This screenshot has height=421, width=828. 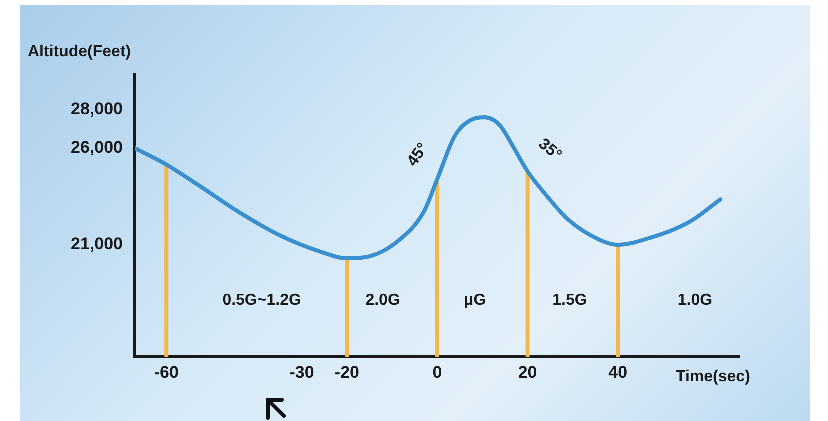 What do you see at coordinates (166, 372) in the screenshot?
I see `x-tick-label: -60` at bounding box center [166, 372].